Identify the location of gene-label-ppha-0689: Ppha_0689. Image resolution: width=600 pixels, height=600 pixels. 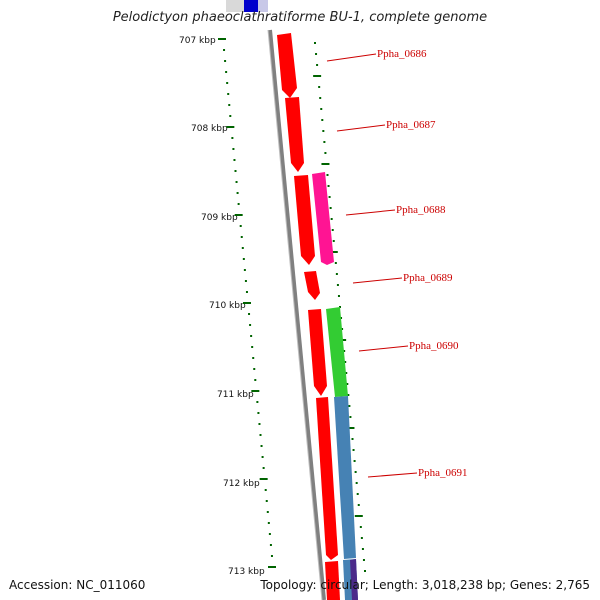
(428, 278).